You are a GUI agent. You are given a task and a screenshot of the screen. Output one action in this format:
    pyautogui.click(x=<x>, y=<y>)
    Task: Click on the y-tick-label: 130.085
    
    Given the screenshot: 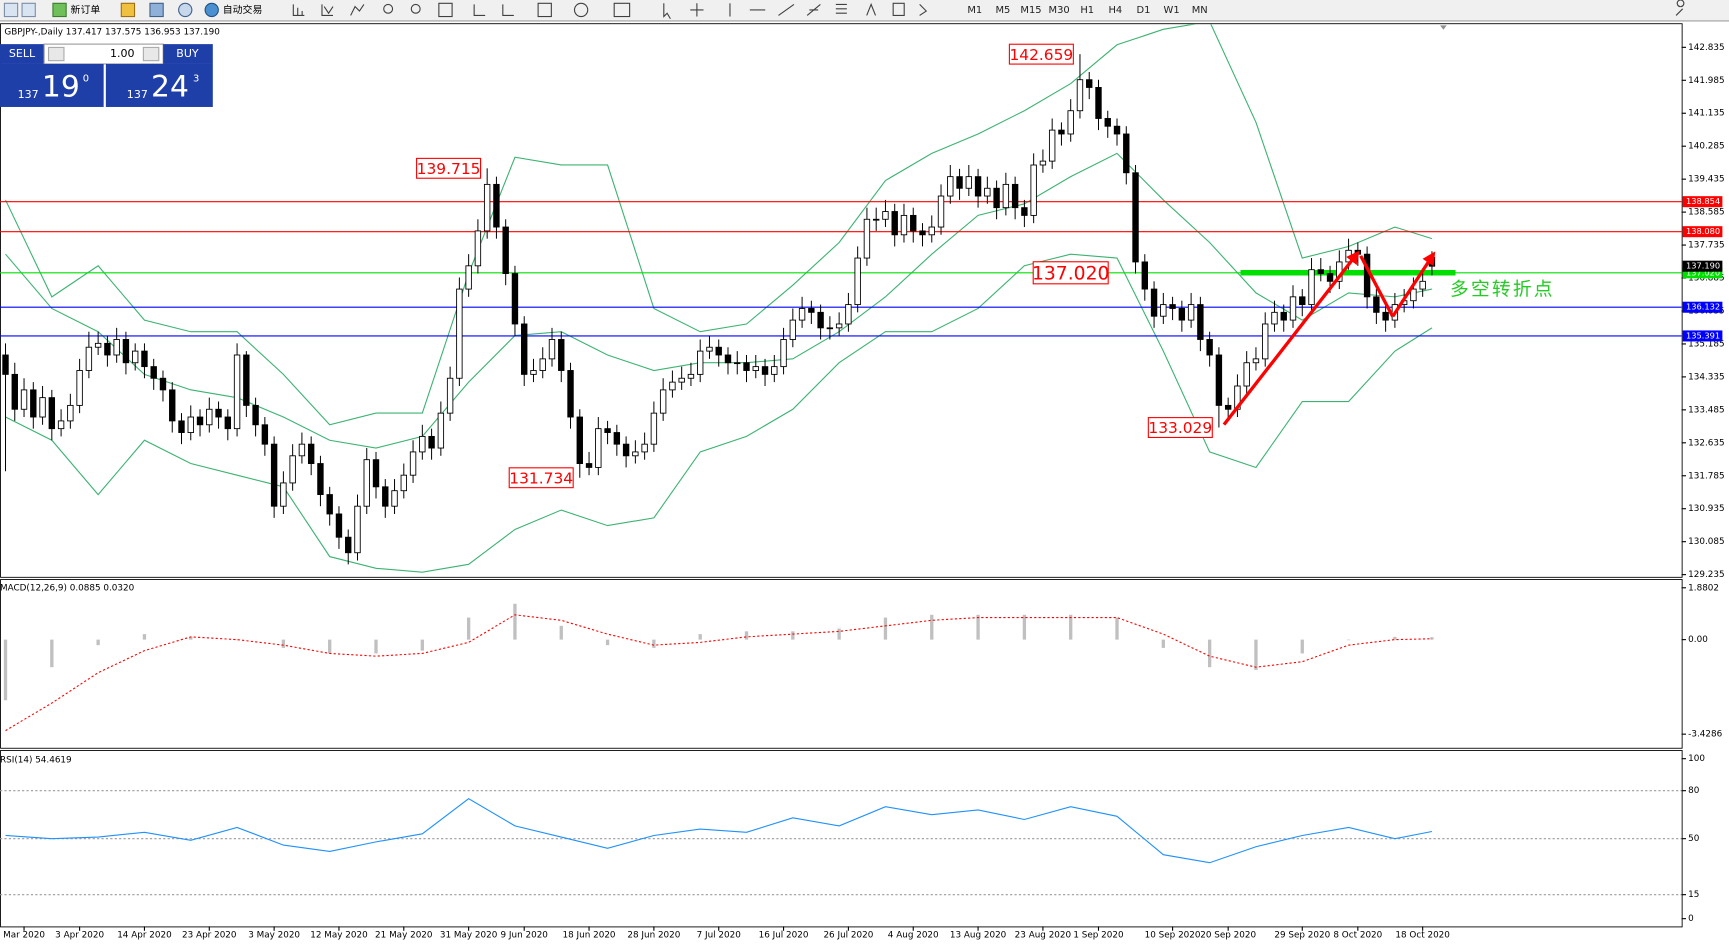 What is the action you would take?
    pyautogui.click(x=1706, y=542)
    